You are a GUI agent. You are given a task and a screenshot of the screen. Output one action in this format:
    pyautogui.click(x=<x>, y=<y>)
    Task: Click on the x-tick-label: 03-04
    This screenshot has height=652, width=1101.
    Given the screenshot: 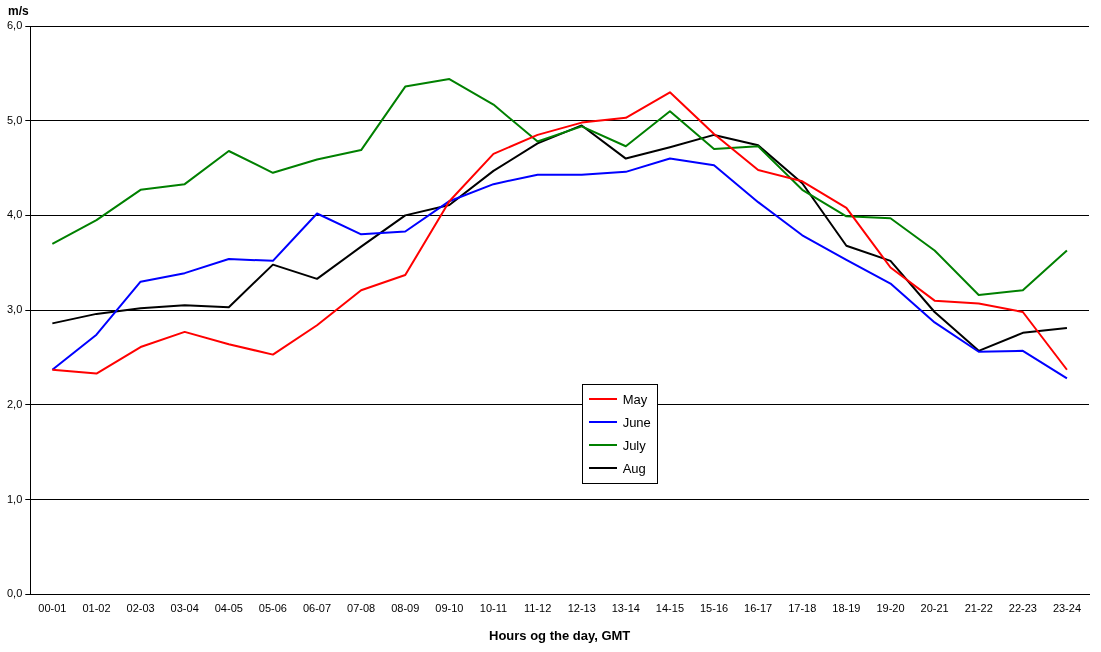 What is the action you would take?
    pyautogui.click(x=184, y=607)
    